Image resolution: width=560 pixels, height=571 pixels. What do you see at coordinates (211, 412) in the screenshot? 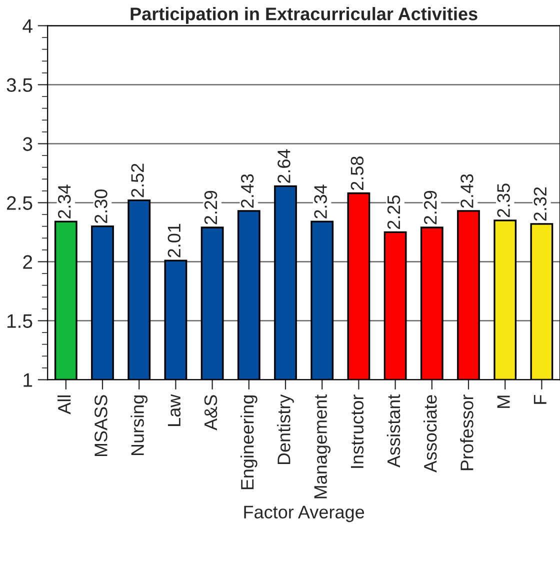
I see `x-tick-label: A&S` at bounding box center [211, 412].